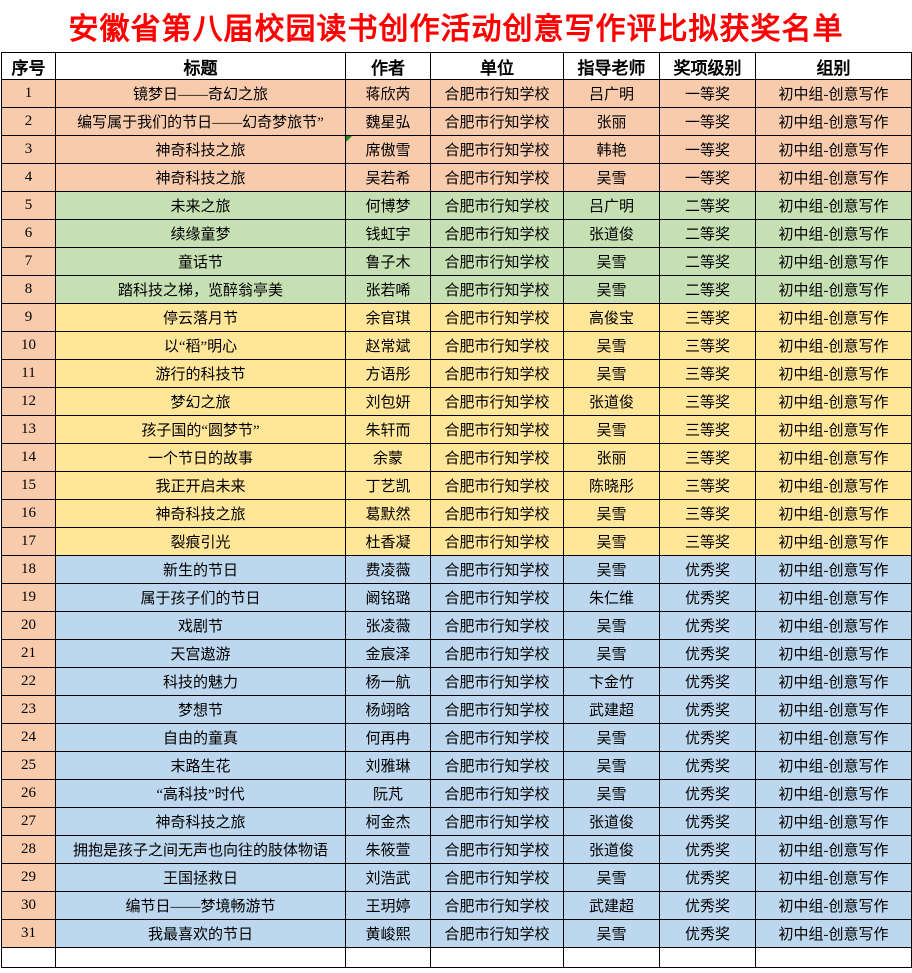 This screenshot has width=912, height=973. I want to click on table-row: 18 新生的节日 费凌薇 合肥市行知学校 吴雪 优秀奖 初中组-创意写作, so click(456, 569).